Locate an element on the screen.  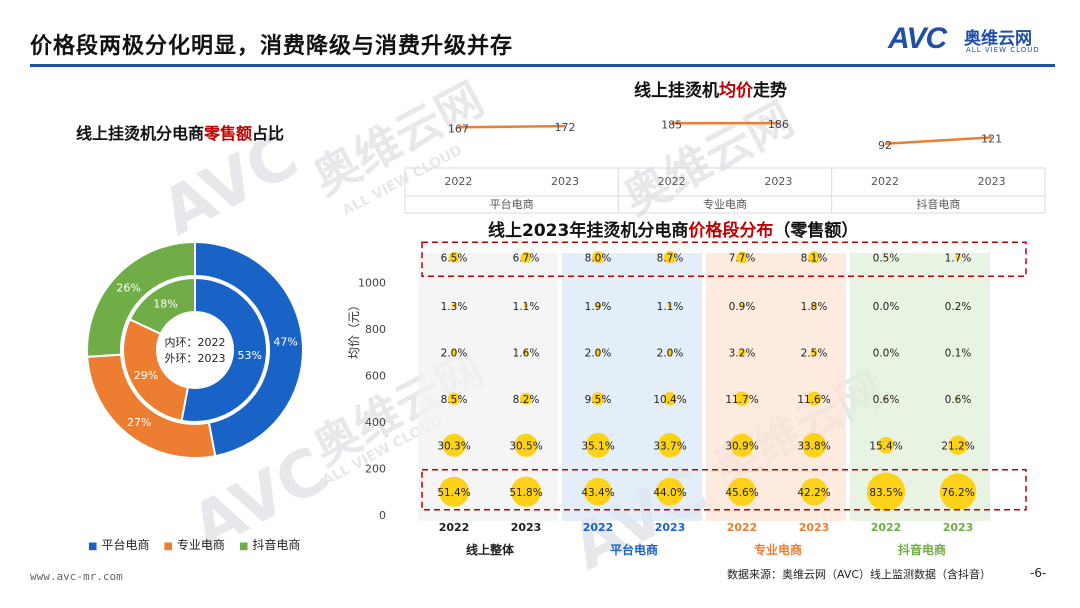
avg-title-post: 走势 is located at coordinates (770, 91).